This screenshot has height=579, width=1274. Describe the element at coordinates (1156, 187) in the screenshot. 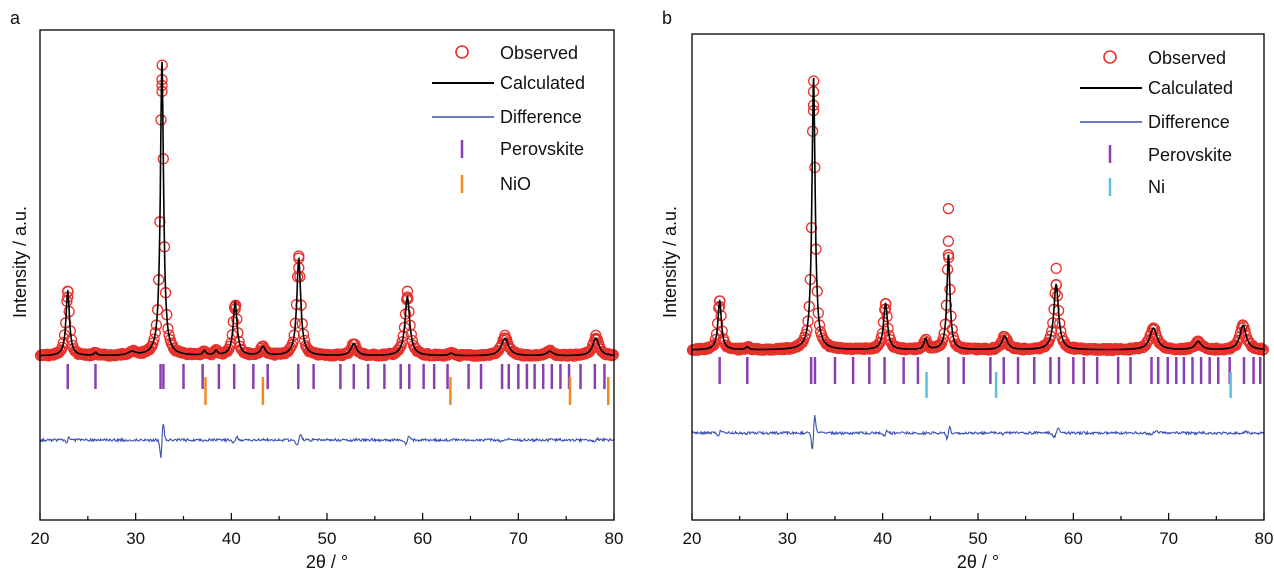

I see `legend-phase2-label: Ni` at that location.